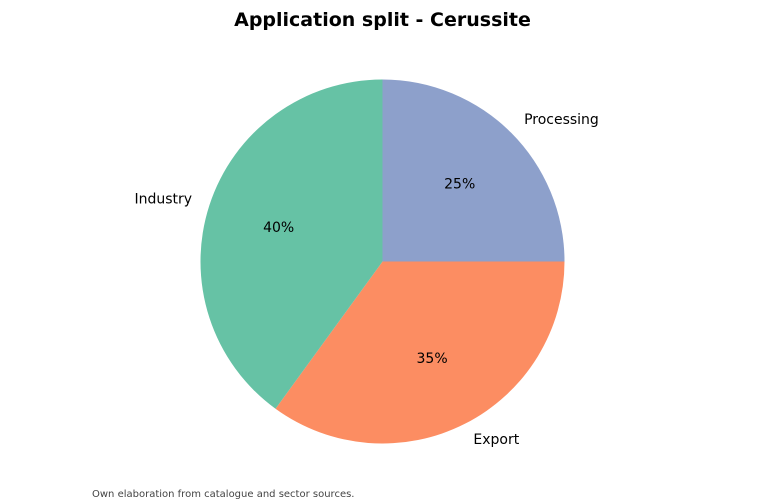 The width and height of the screenshot is (765, 503). Describe the element at coordinates (382, 20) in the screenshot. I see `chart-title: Application split - Cerussite` at that location.